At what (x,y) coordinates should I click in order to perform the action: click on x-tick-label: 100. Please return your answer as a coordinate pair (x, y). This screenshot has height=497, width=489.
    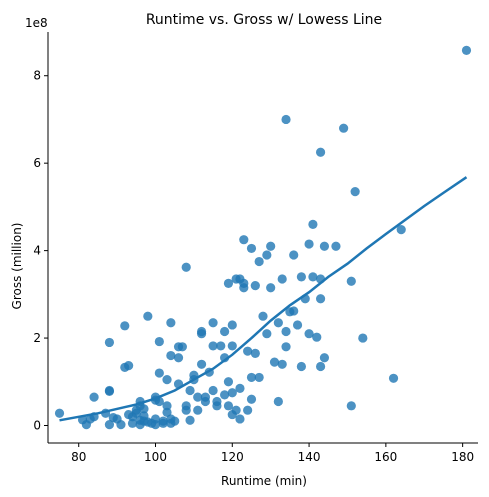
    Looking at the image, I should click on (155, 457).